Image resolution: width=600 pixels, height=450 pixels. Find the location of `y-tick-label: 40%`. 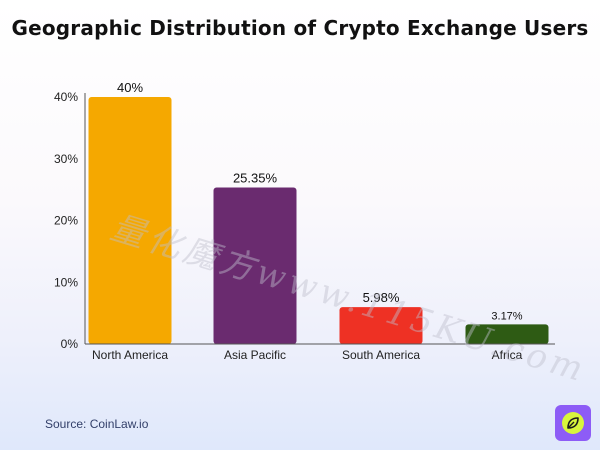

y-tick-label: 40% is located at coordinates (66, 97).